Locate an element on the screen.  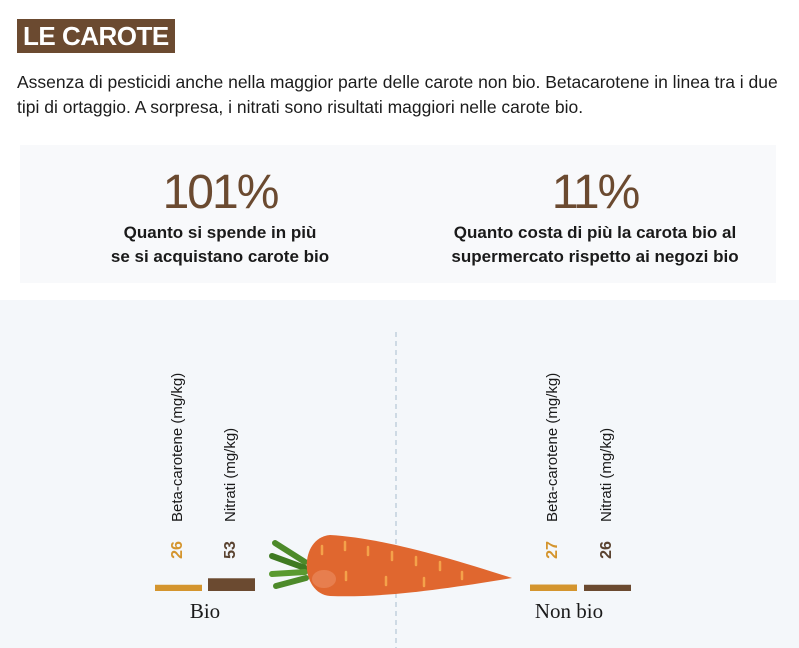
carrot-highlight is located at coordinates (324, 579).